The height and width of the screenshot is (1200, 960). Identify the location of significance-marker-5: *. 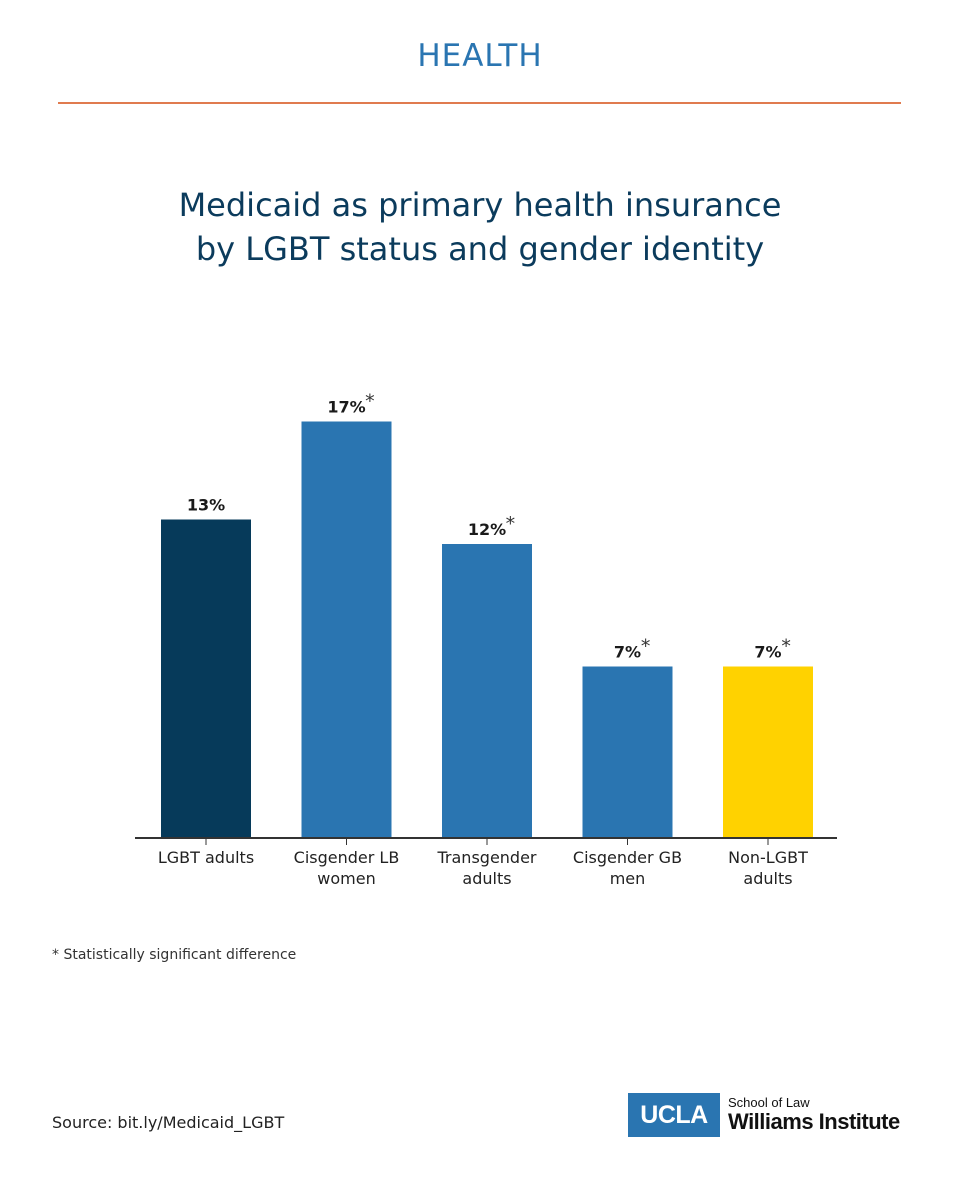
(786, 647).